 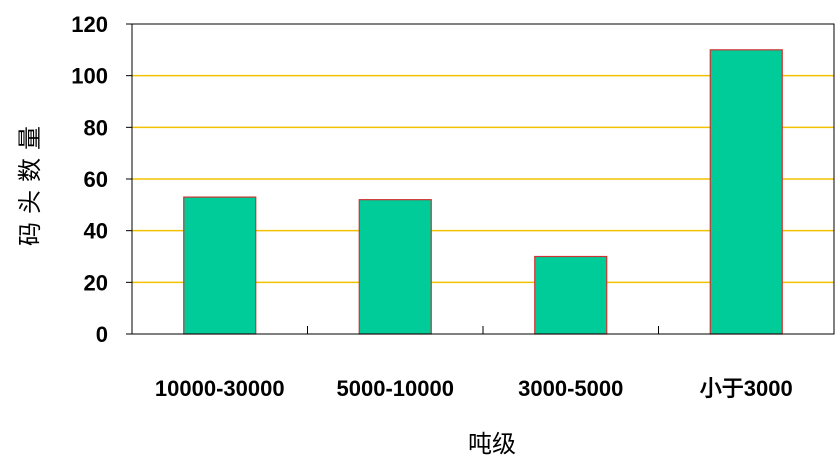 I want to click on y-tick-label: 120, so click(x=89, y=24).